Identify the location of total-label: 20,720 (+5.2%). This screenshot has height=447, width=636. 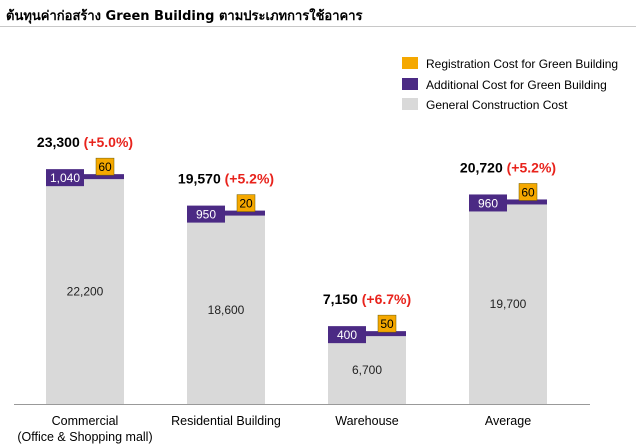
(508, 167).